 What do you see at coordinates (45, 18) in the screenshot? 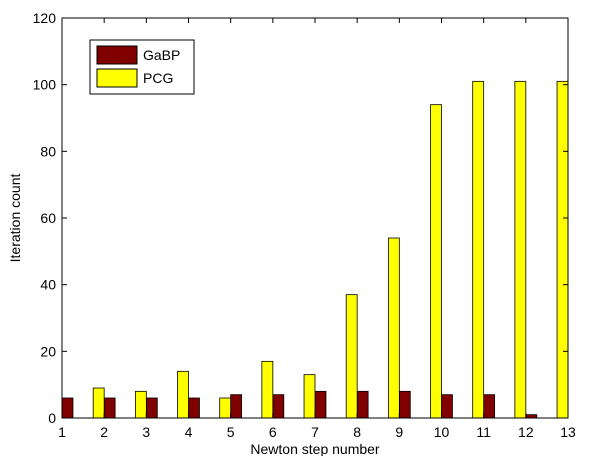
I see `y-tick-label: 120` at bounding box center [45, 18].